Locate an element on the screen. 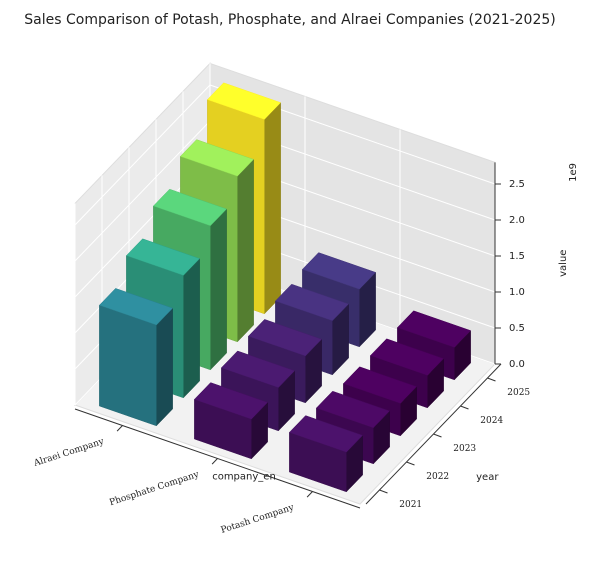 Image resolution: width=590 pixels, height=565 pixels. z-tick-label: 0.0 is located at coordinates (517, 364).